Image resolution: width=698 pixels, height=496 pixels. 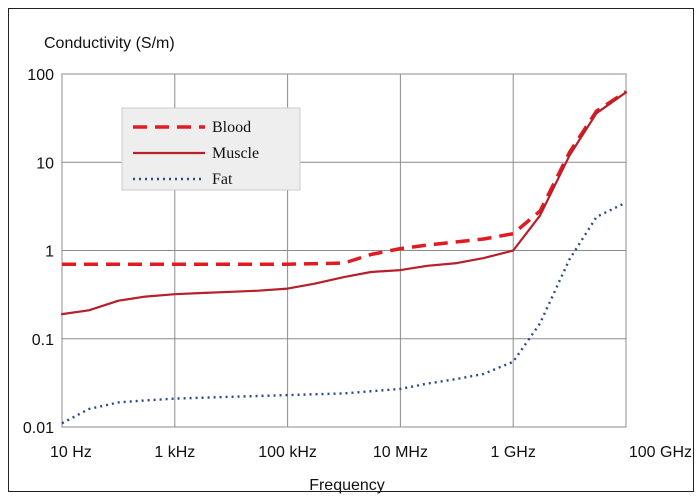 I want to click on legend-label-blood: Blood, so click(x=231, y=127).